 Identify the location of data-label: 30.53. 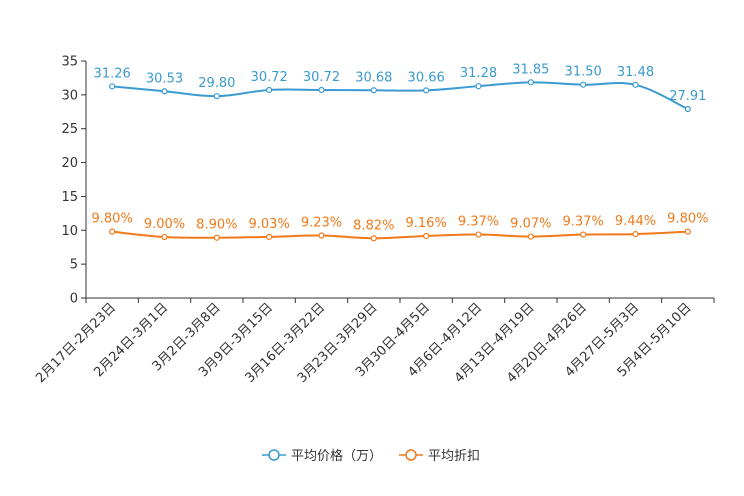
(164, 78).